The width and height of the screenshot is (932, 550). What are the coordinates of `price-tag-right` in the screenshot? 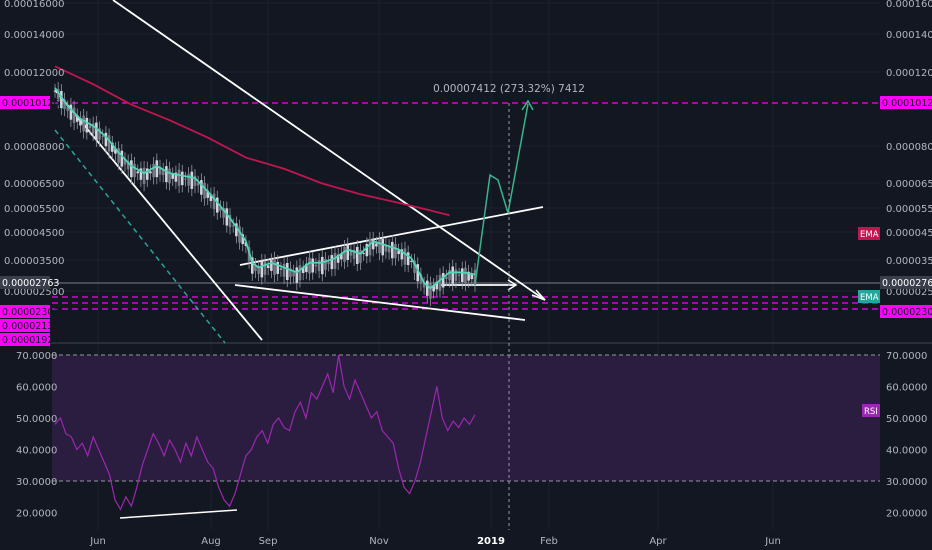 It's located at (906, 102).